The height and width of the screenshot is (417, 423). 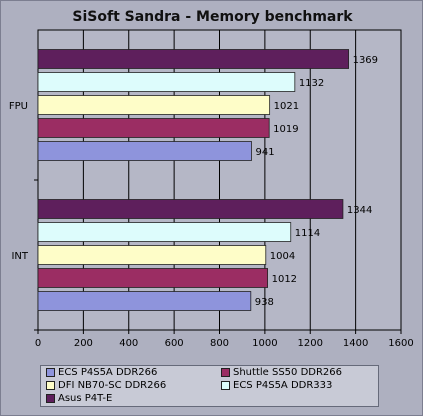 What do you see at coordinates (219, 343) in the screenshot?
I see `x-tick-label: 800` at bounding box center [219, 343].